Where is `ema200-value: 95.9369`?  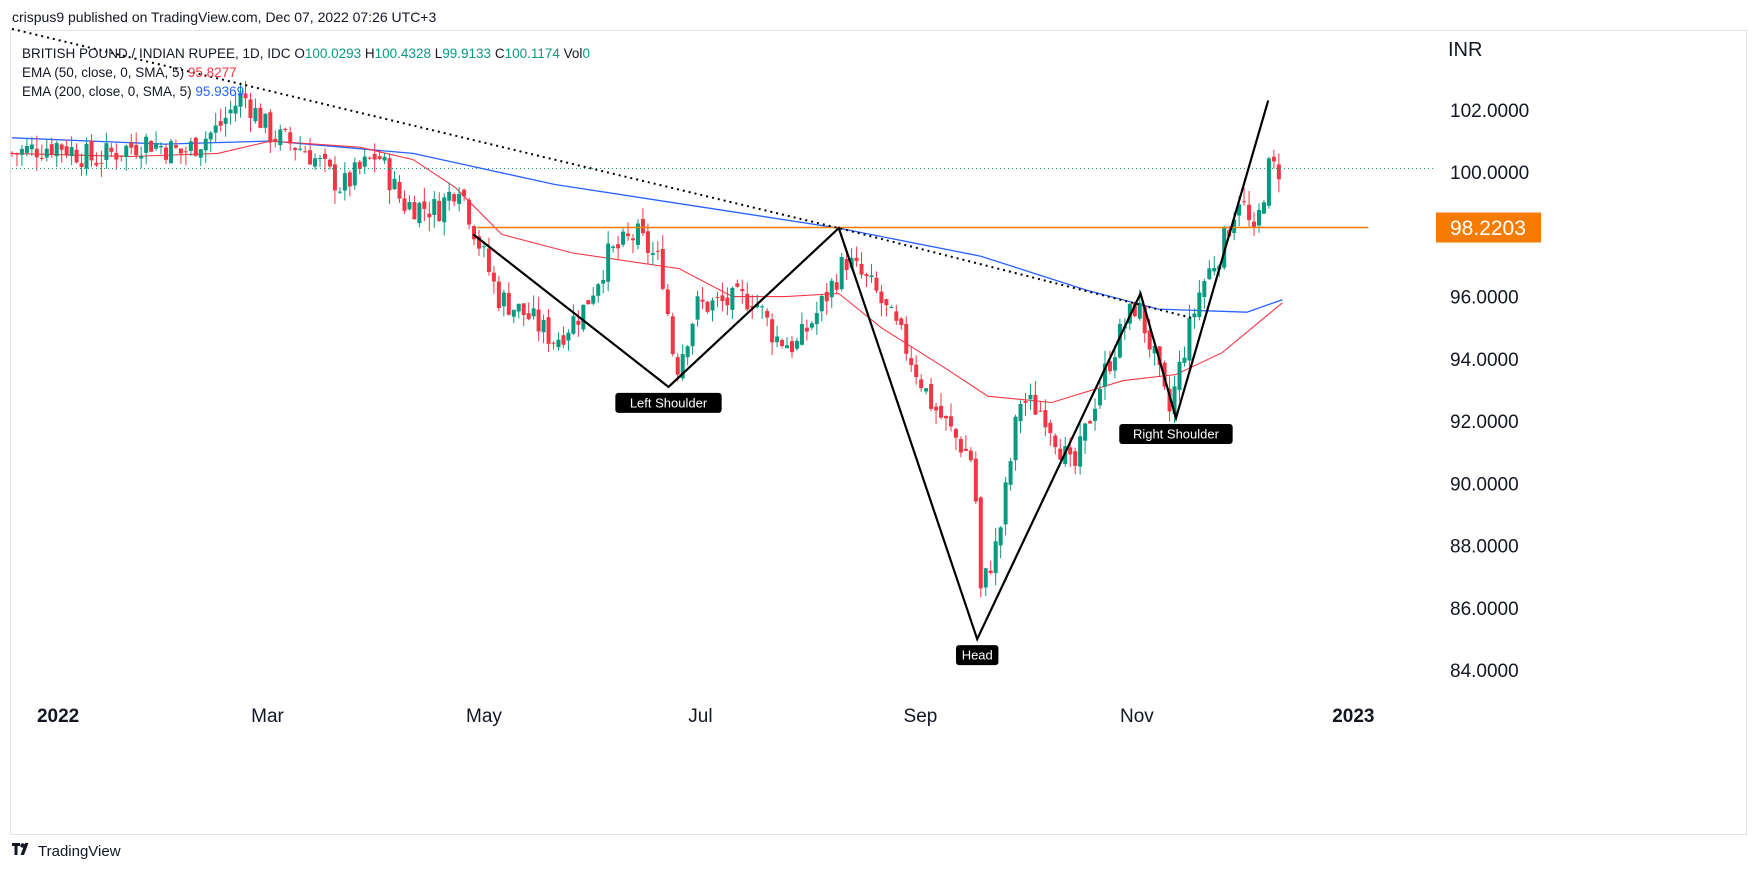
ema200-value: 95.9369 is located at coordinates (220, 91).